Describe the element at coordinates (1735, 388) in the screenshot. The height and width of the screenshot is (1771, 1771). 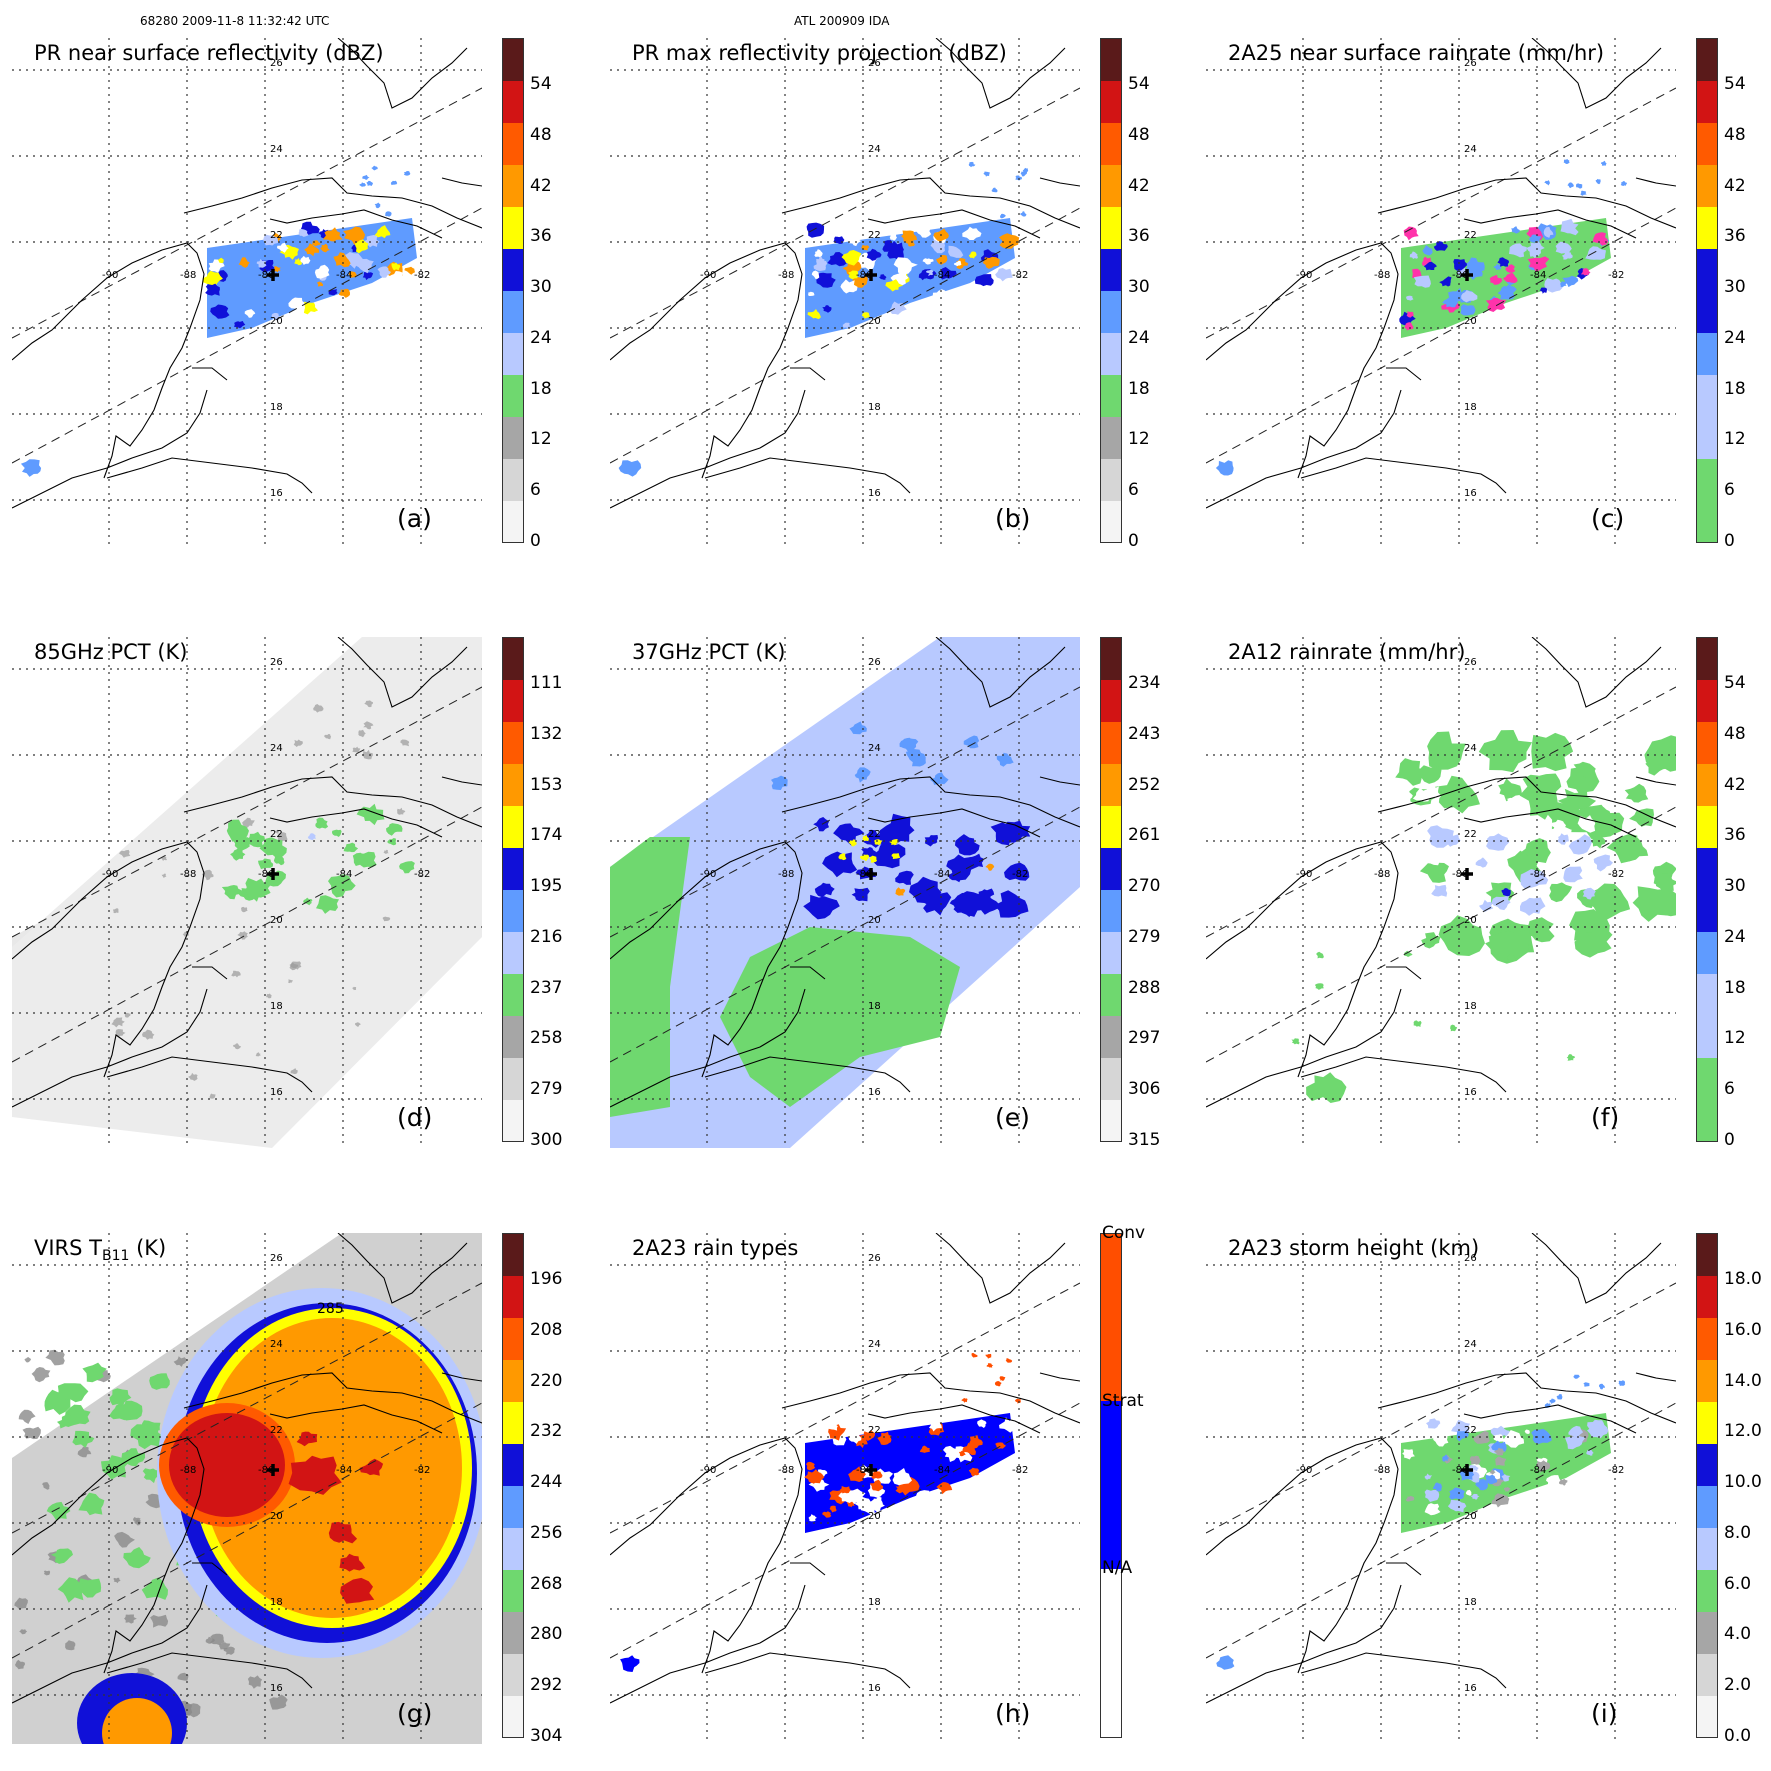
I see `colorbar-tick-label: 18` at that location.